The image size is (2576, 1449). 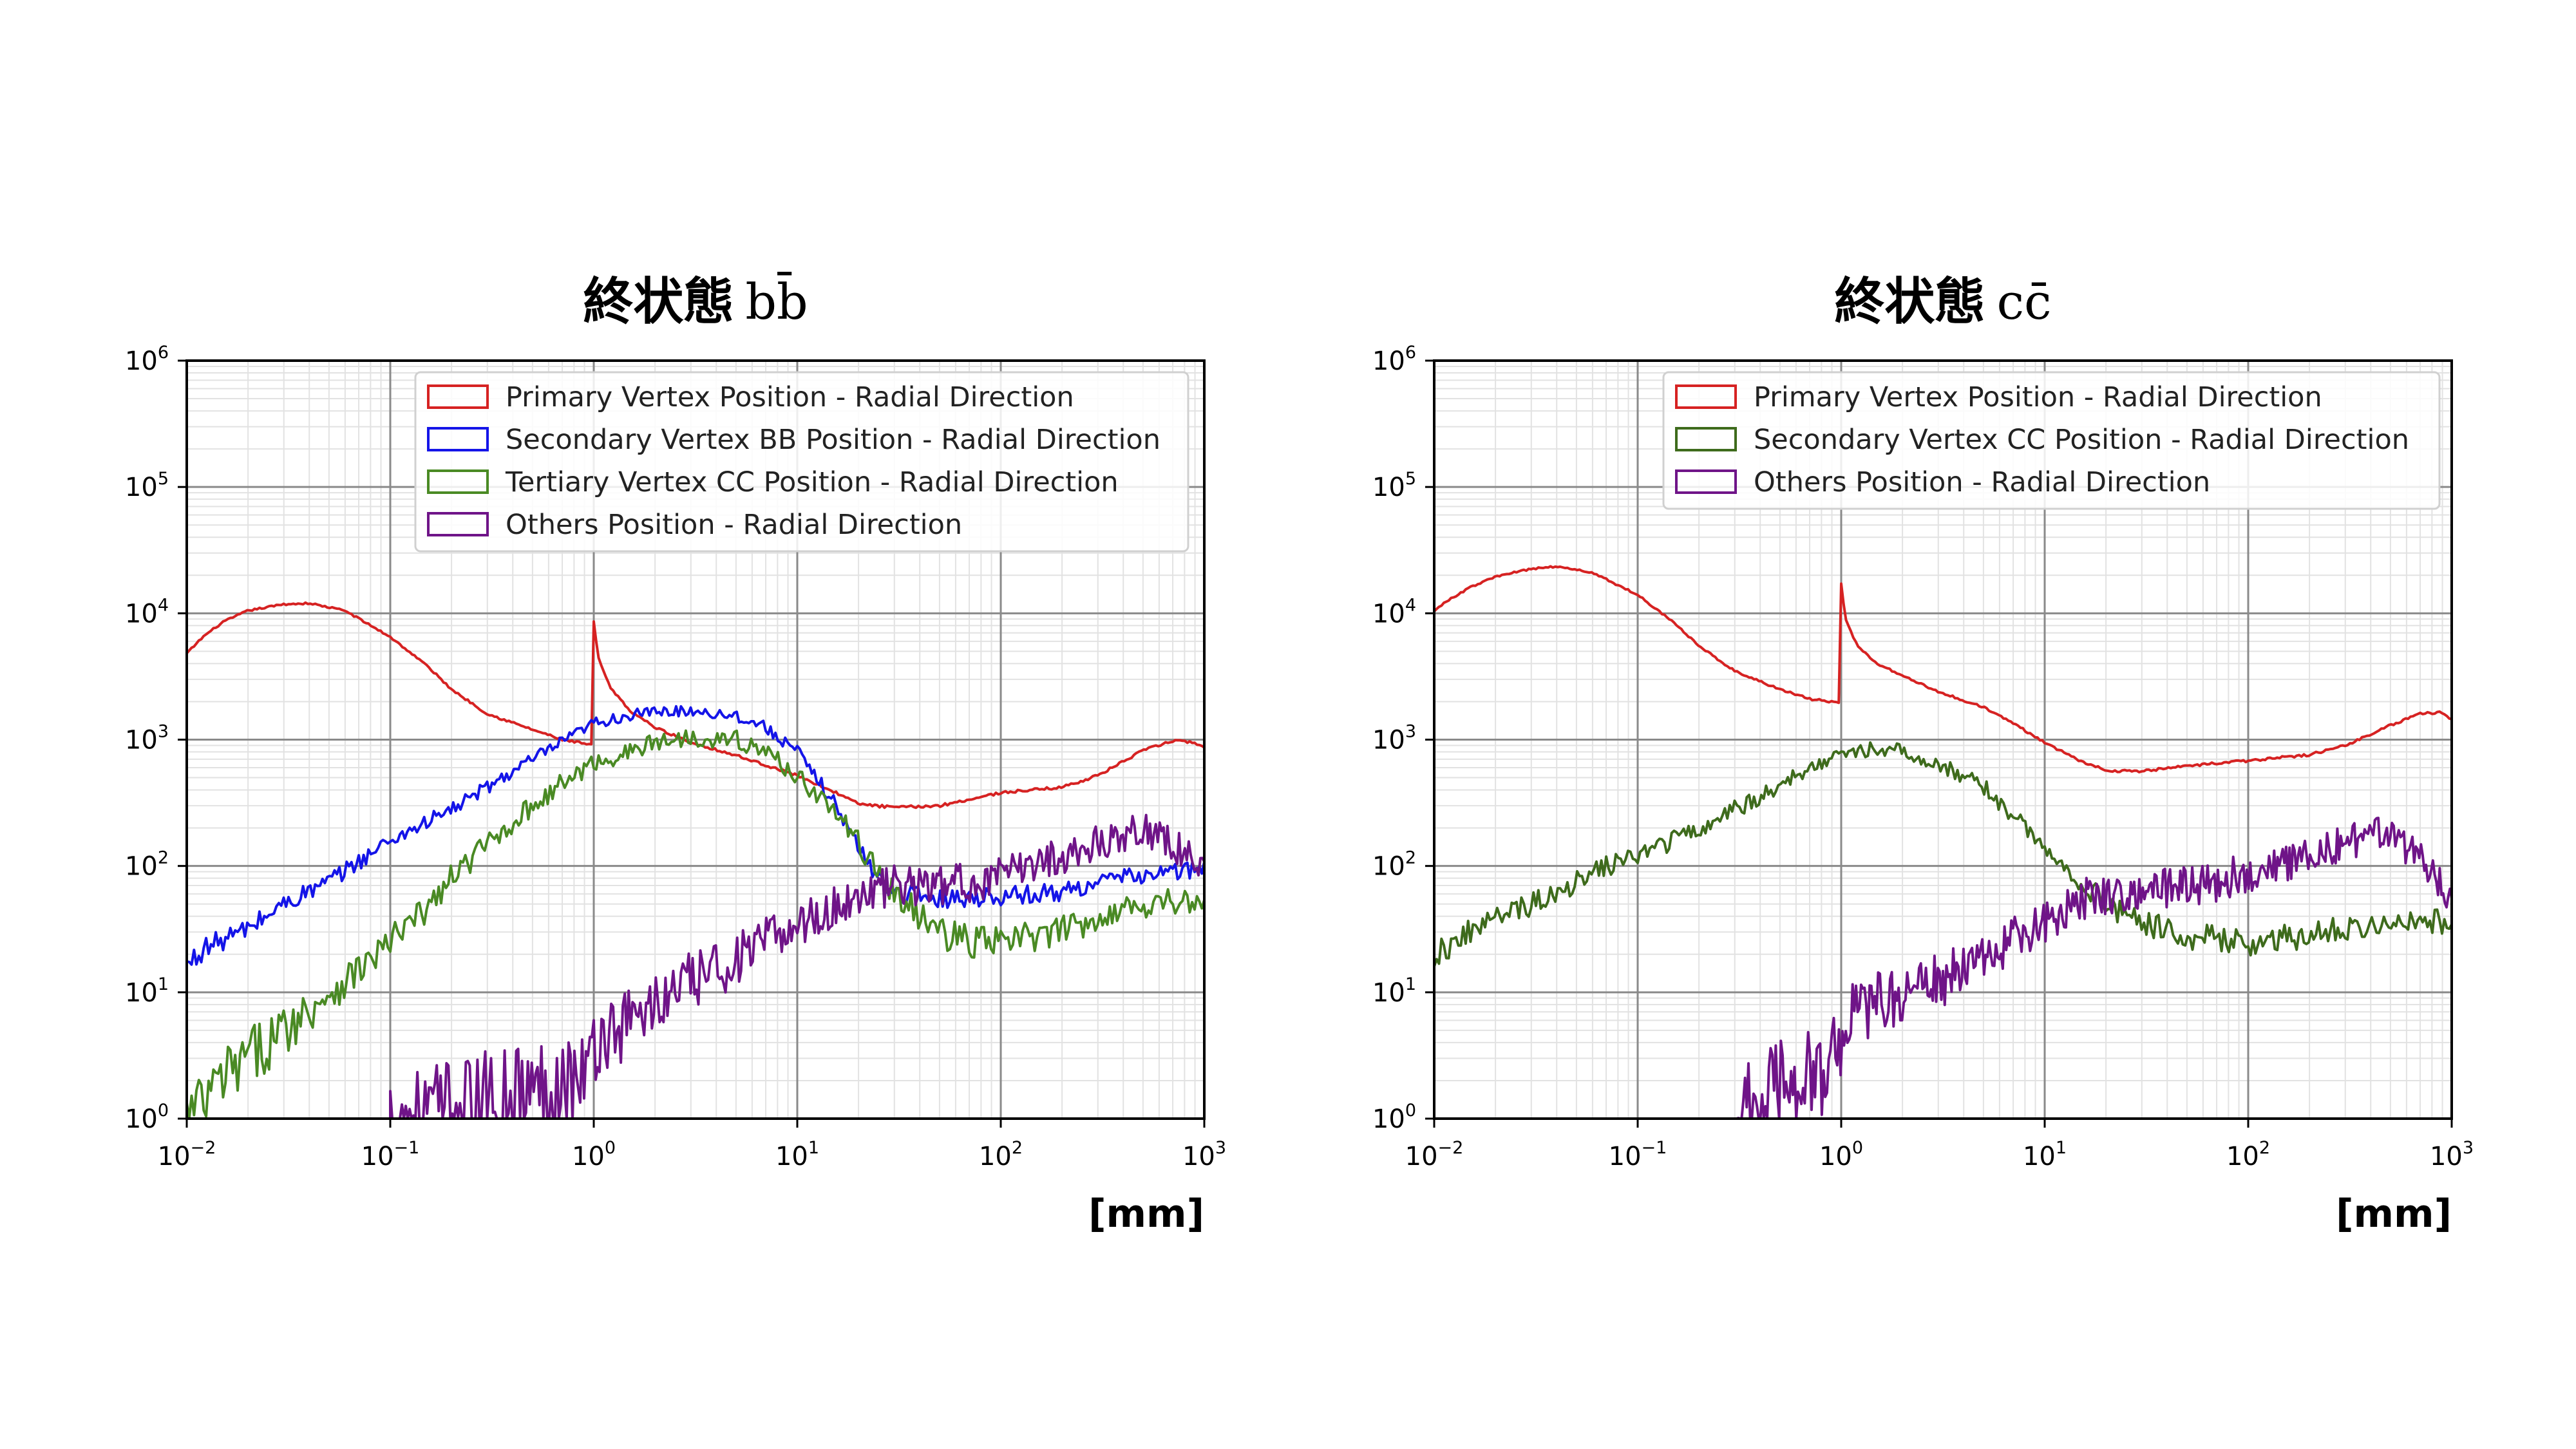 I want to click on chart-title: 終状態 cc̄, so click(x=1942, y=302).